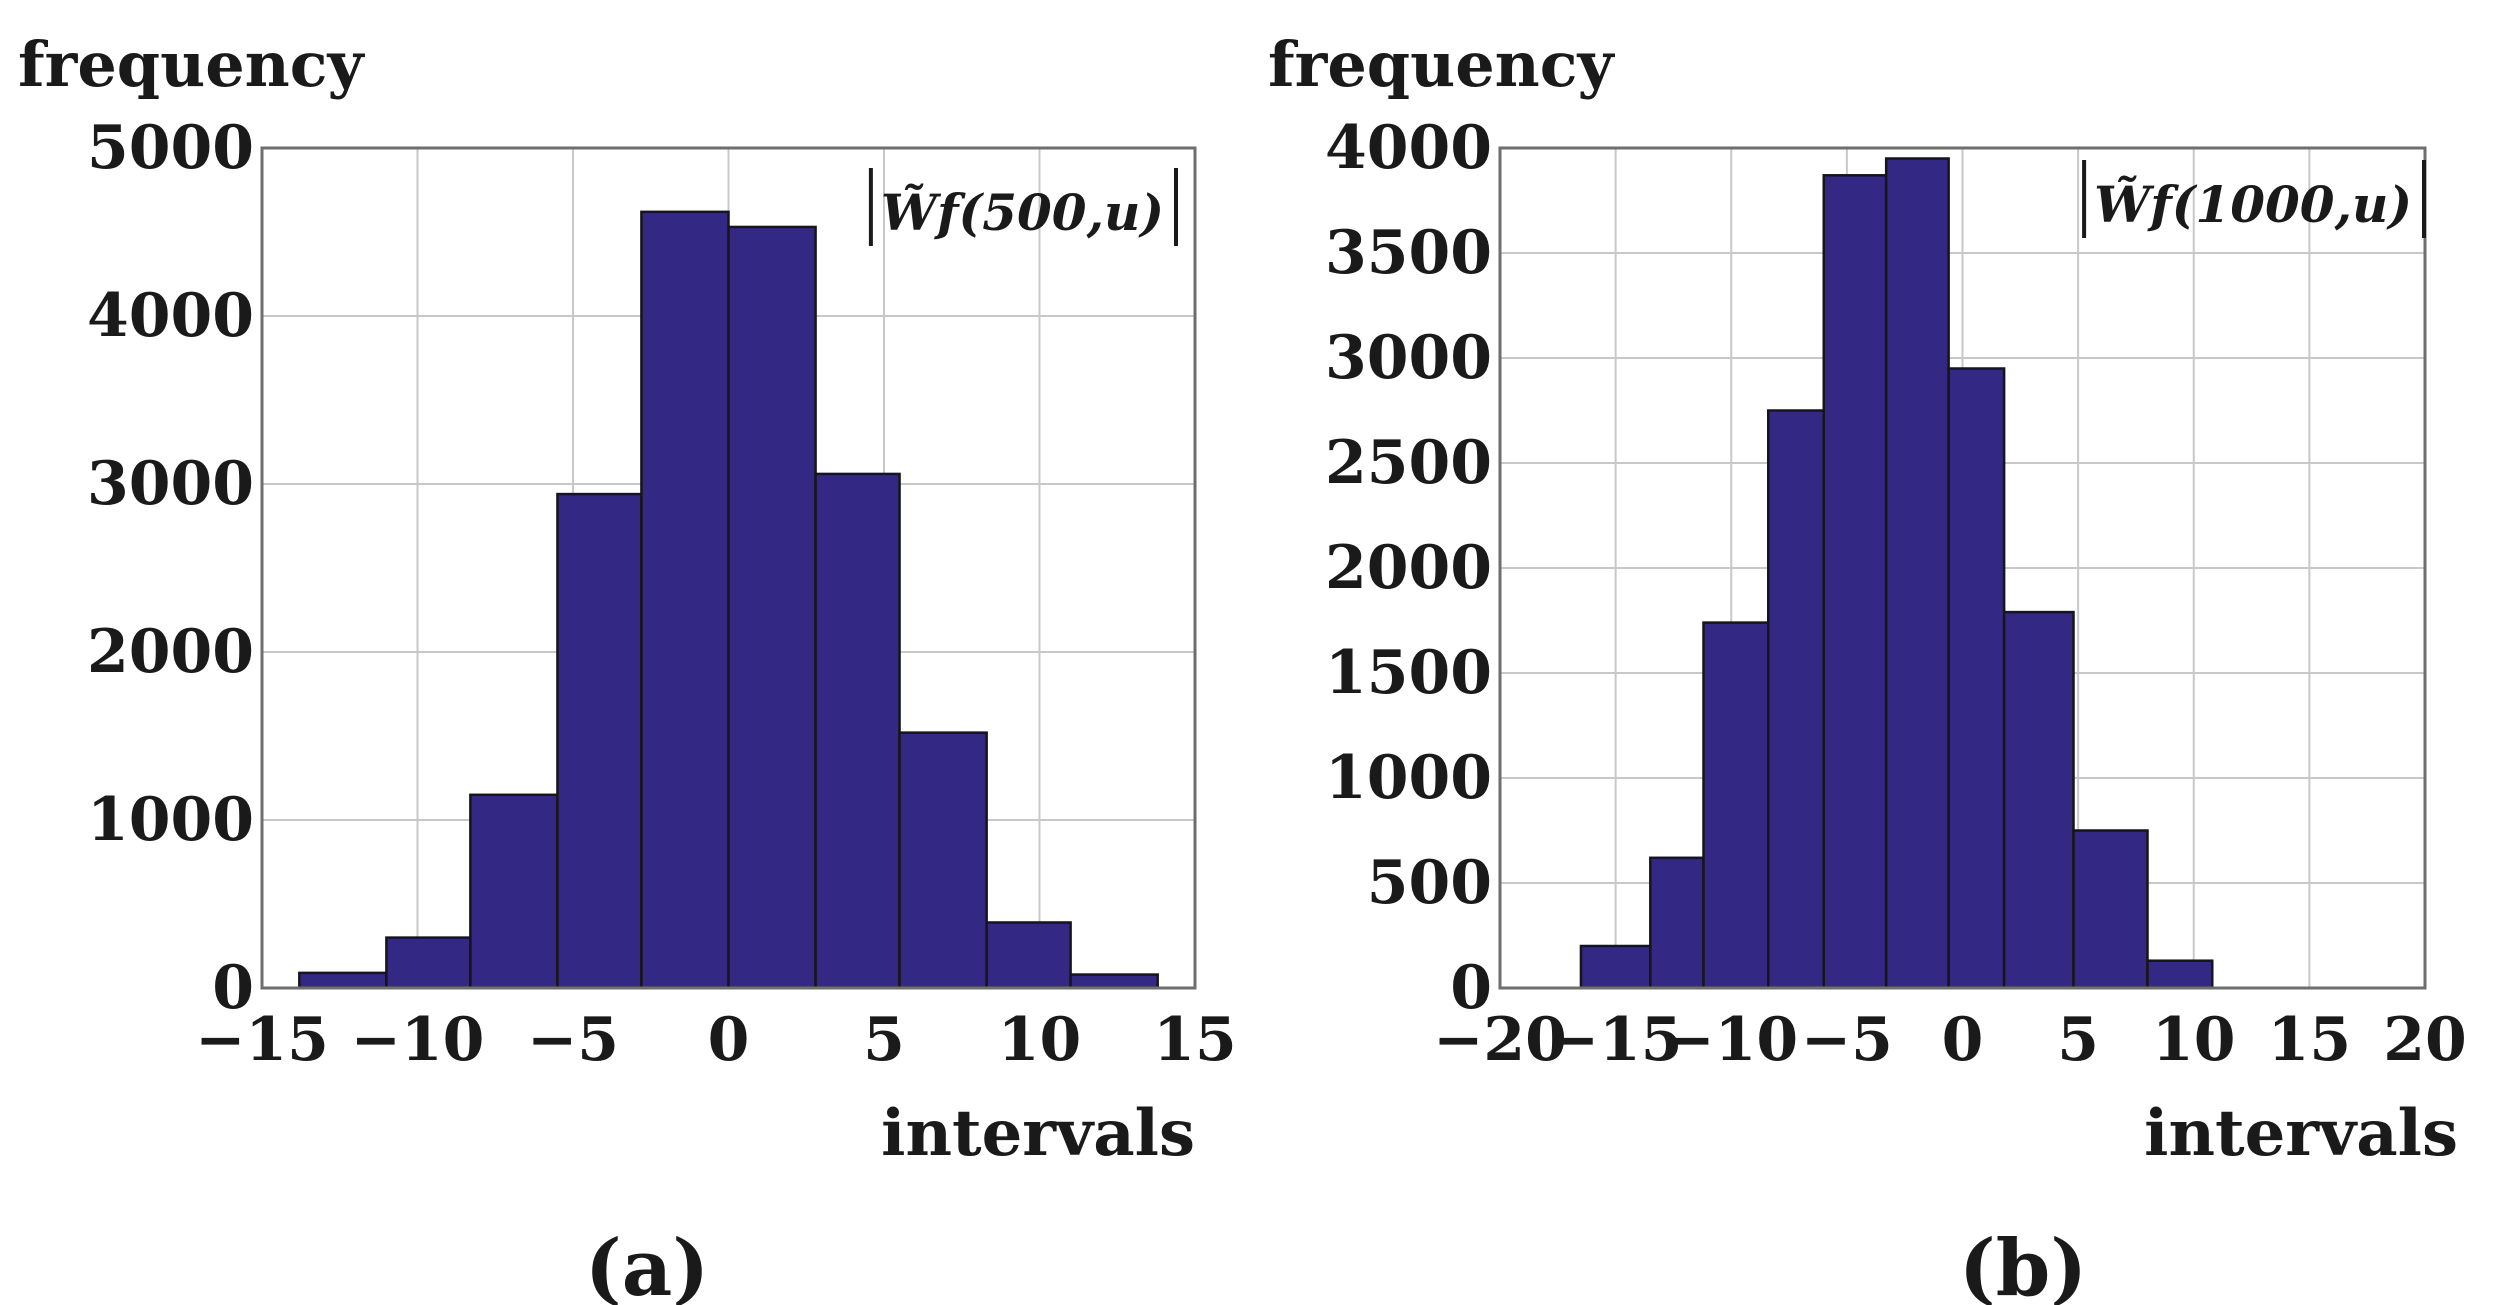  What do you see at coordinates (2310, 1040) in the screenshot?
I see `x-tick-label-b-7: 15` at bounding box center [2310, 1040].